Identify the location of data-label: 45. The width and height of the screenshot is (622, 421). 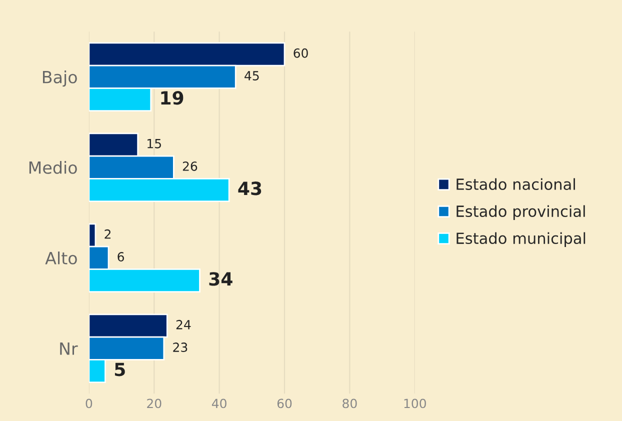
(251, 75).